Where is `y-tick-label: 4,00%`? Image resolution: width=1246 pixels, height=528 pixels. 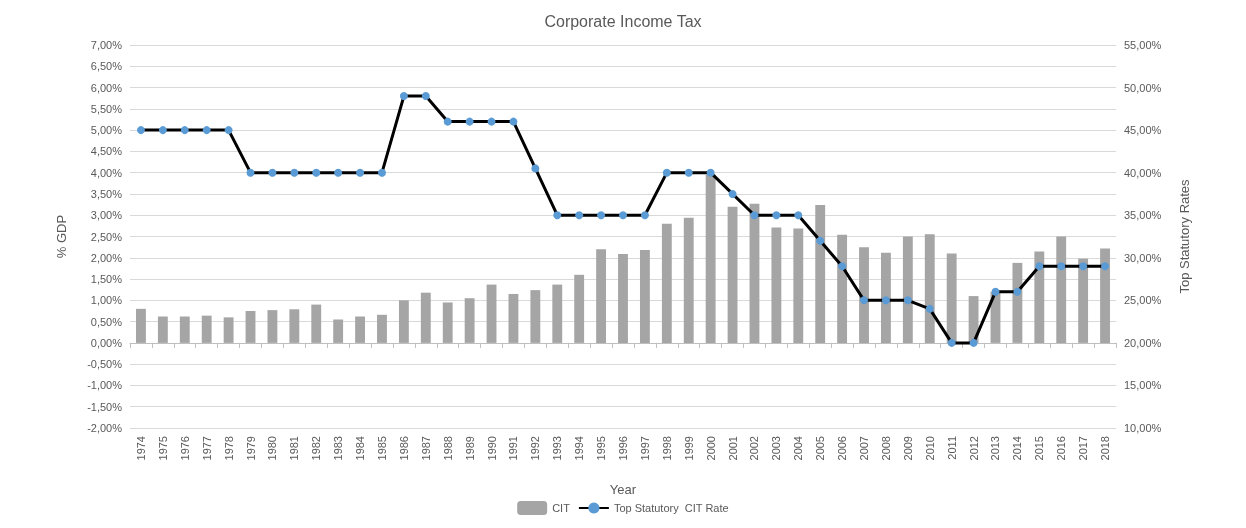
y-tick-label: 4,00% is located at coordinates (106, 172).